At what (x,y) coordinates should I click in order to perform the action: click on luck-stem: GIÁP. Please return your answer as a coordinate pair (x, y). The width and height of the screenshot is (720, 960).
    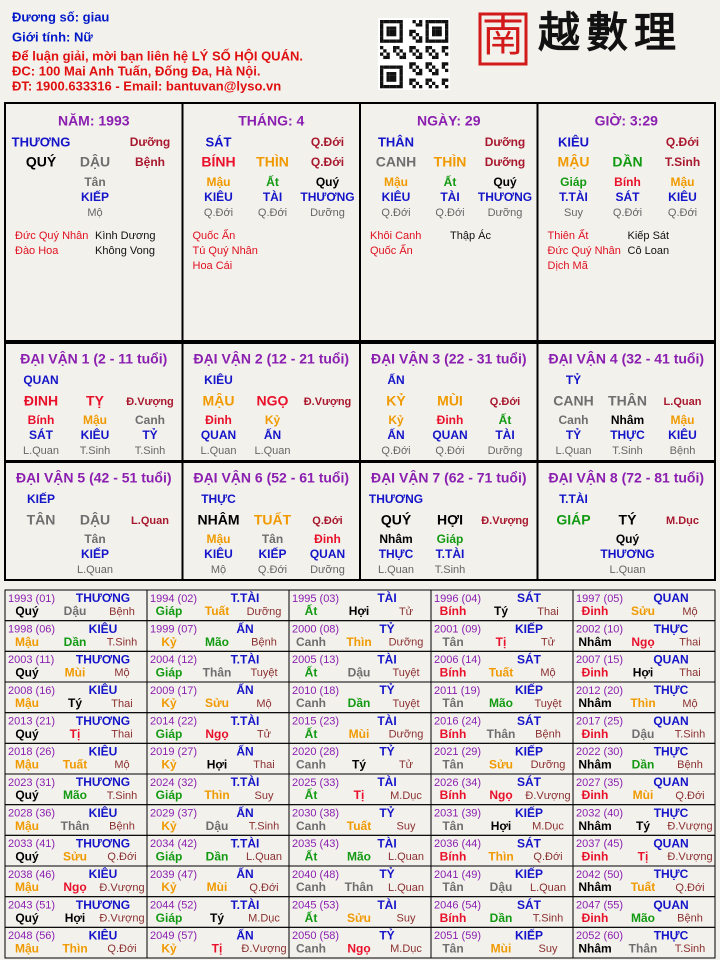
    Looking at the image, I should click on (573, 520).